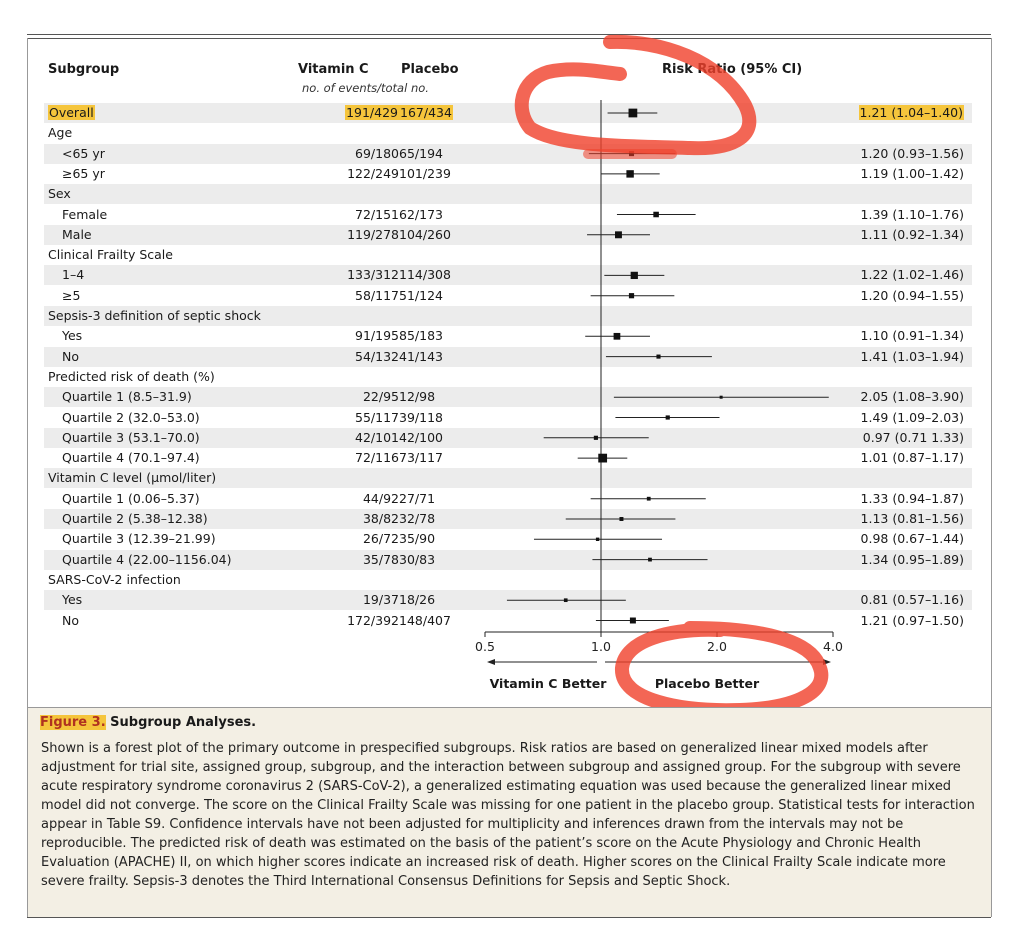  Describe the element at coordinates (83, 173) in the screenshot. I see `subgroup-label: ≥65 yr` at that location.